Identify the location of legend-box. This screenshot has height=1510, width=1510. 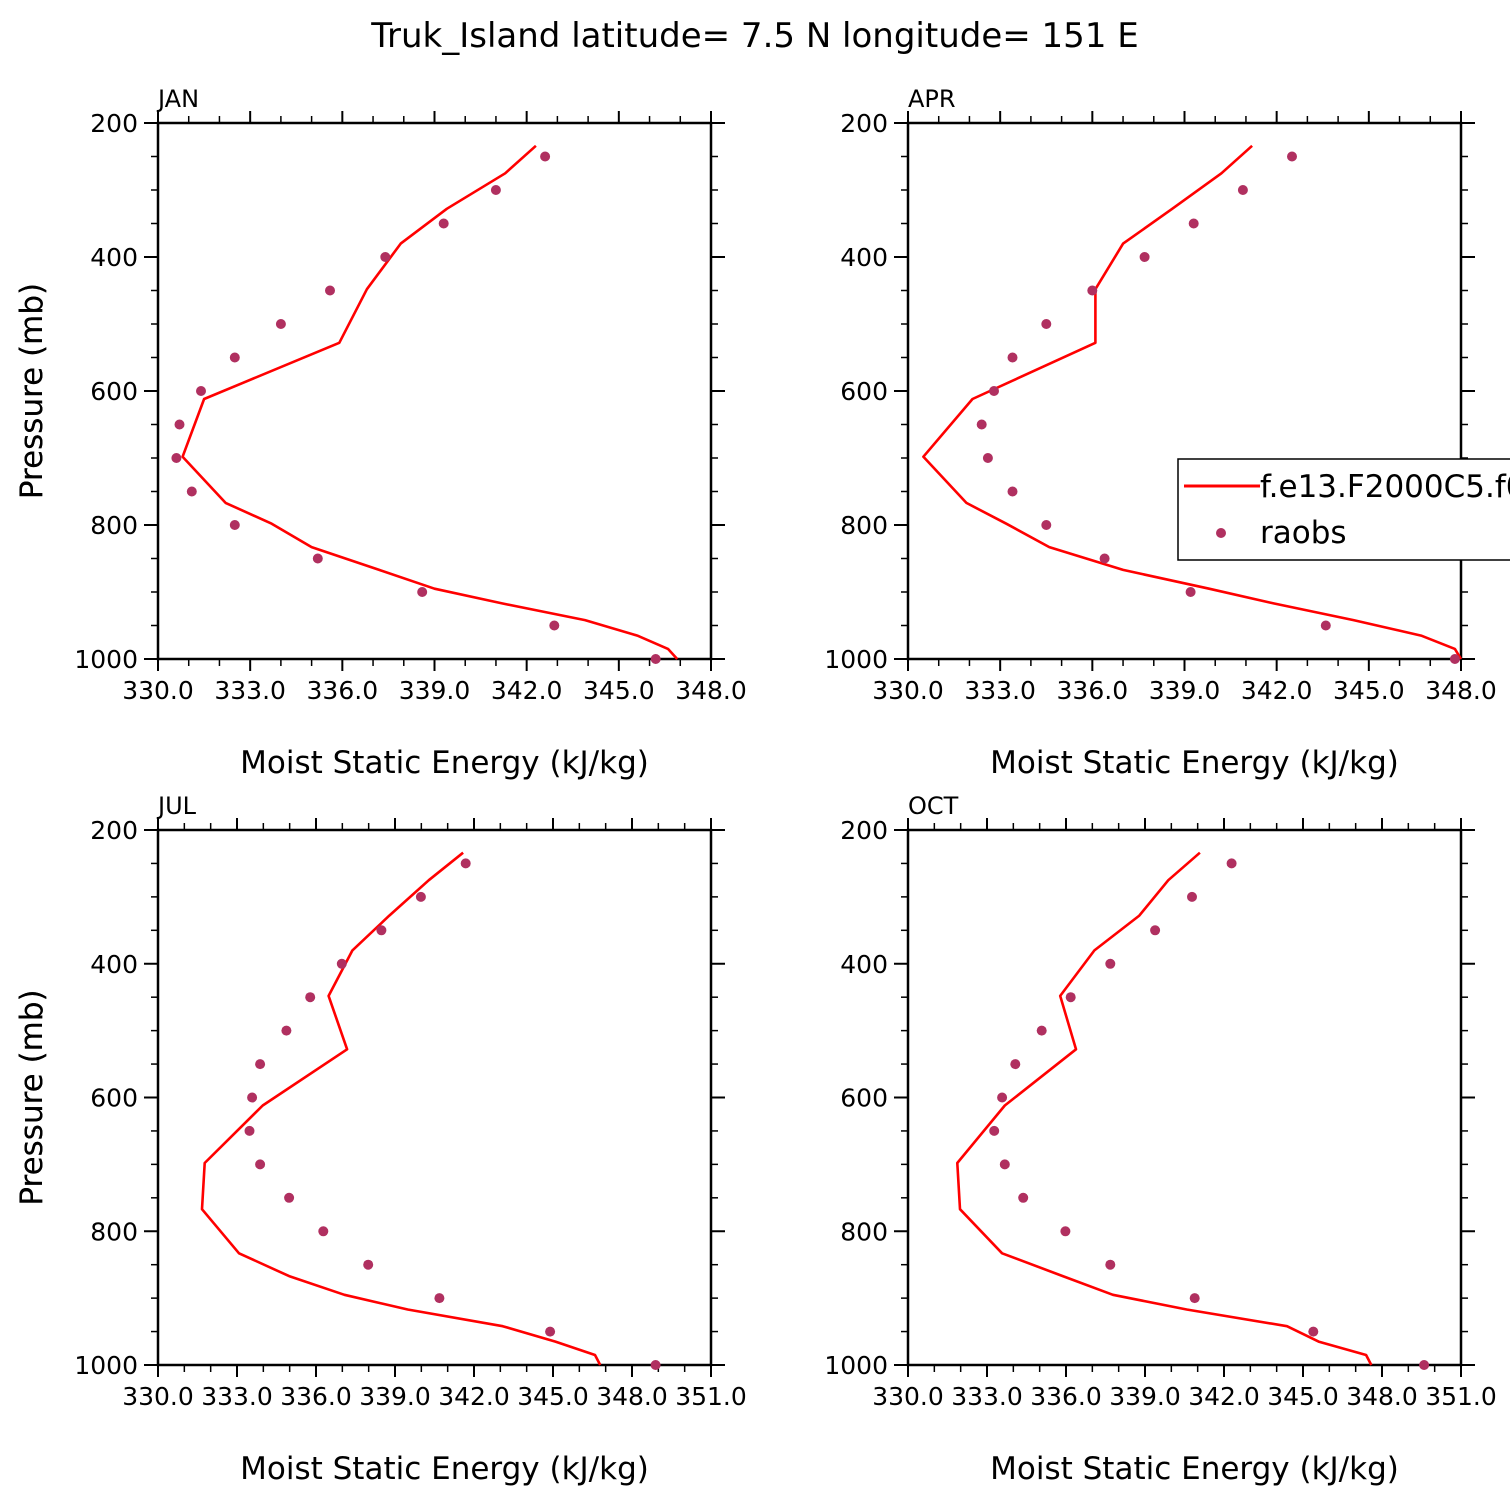
(1343, 509).